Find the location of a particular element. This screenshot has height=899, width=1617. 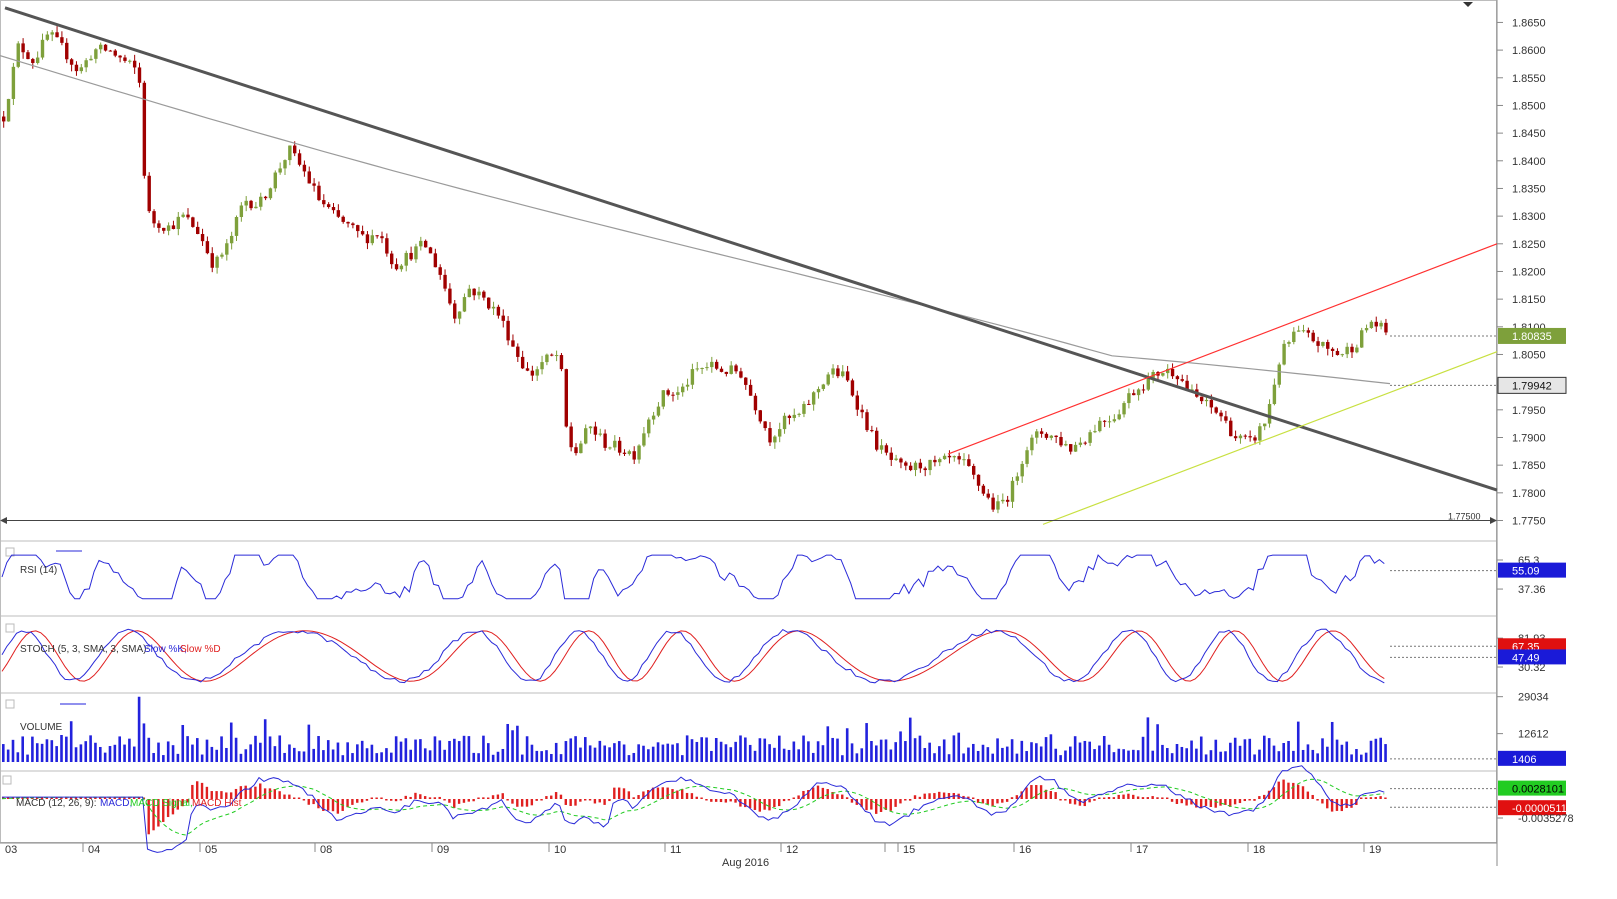

x-tick-label: 03 is located at coordinates (11, 850).